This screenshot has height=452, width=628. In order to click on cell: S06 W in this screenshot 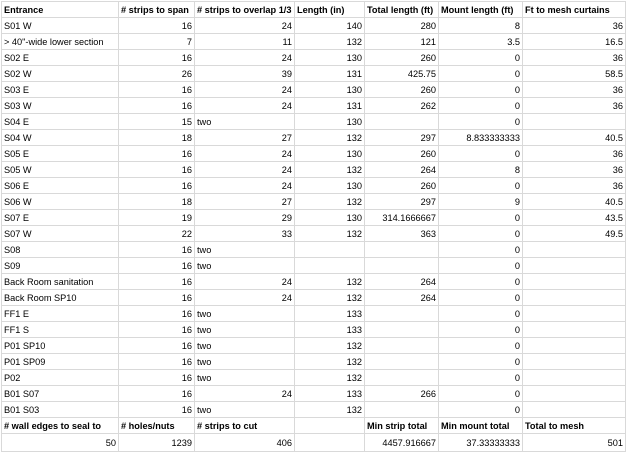, I will do `click(60, 201)`.